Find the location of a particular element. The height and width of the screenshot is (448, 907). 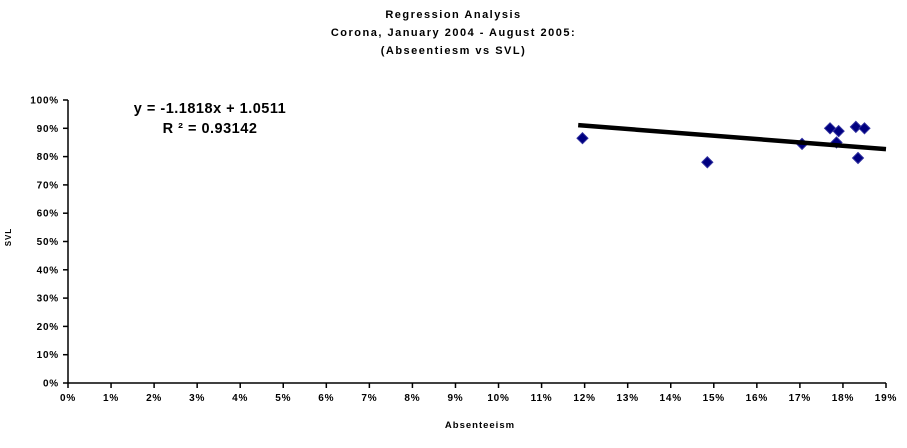

trendline-annotation: y = -1.1818x + 1.0511 R ² = 0.93142 is located at coordinates (210, 119).